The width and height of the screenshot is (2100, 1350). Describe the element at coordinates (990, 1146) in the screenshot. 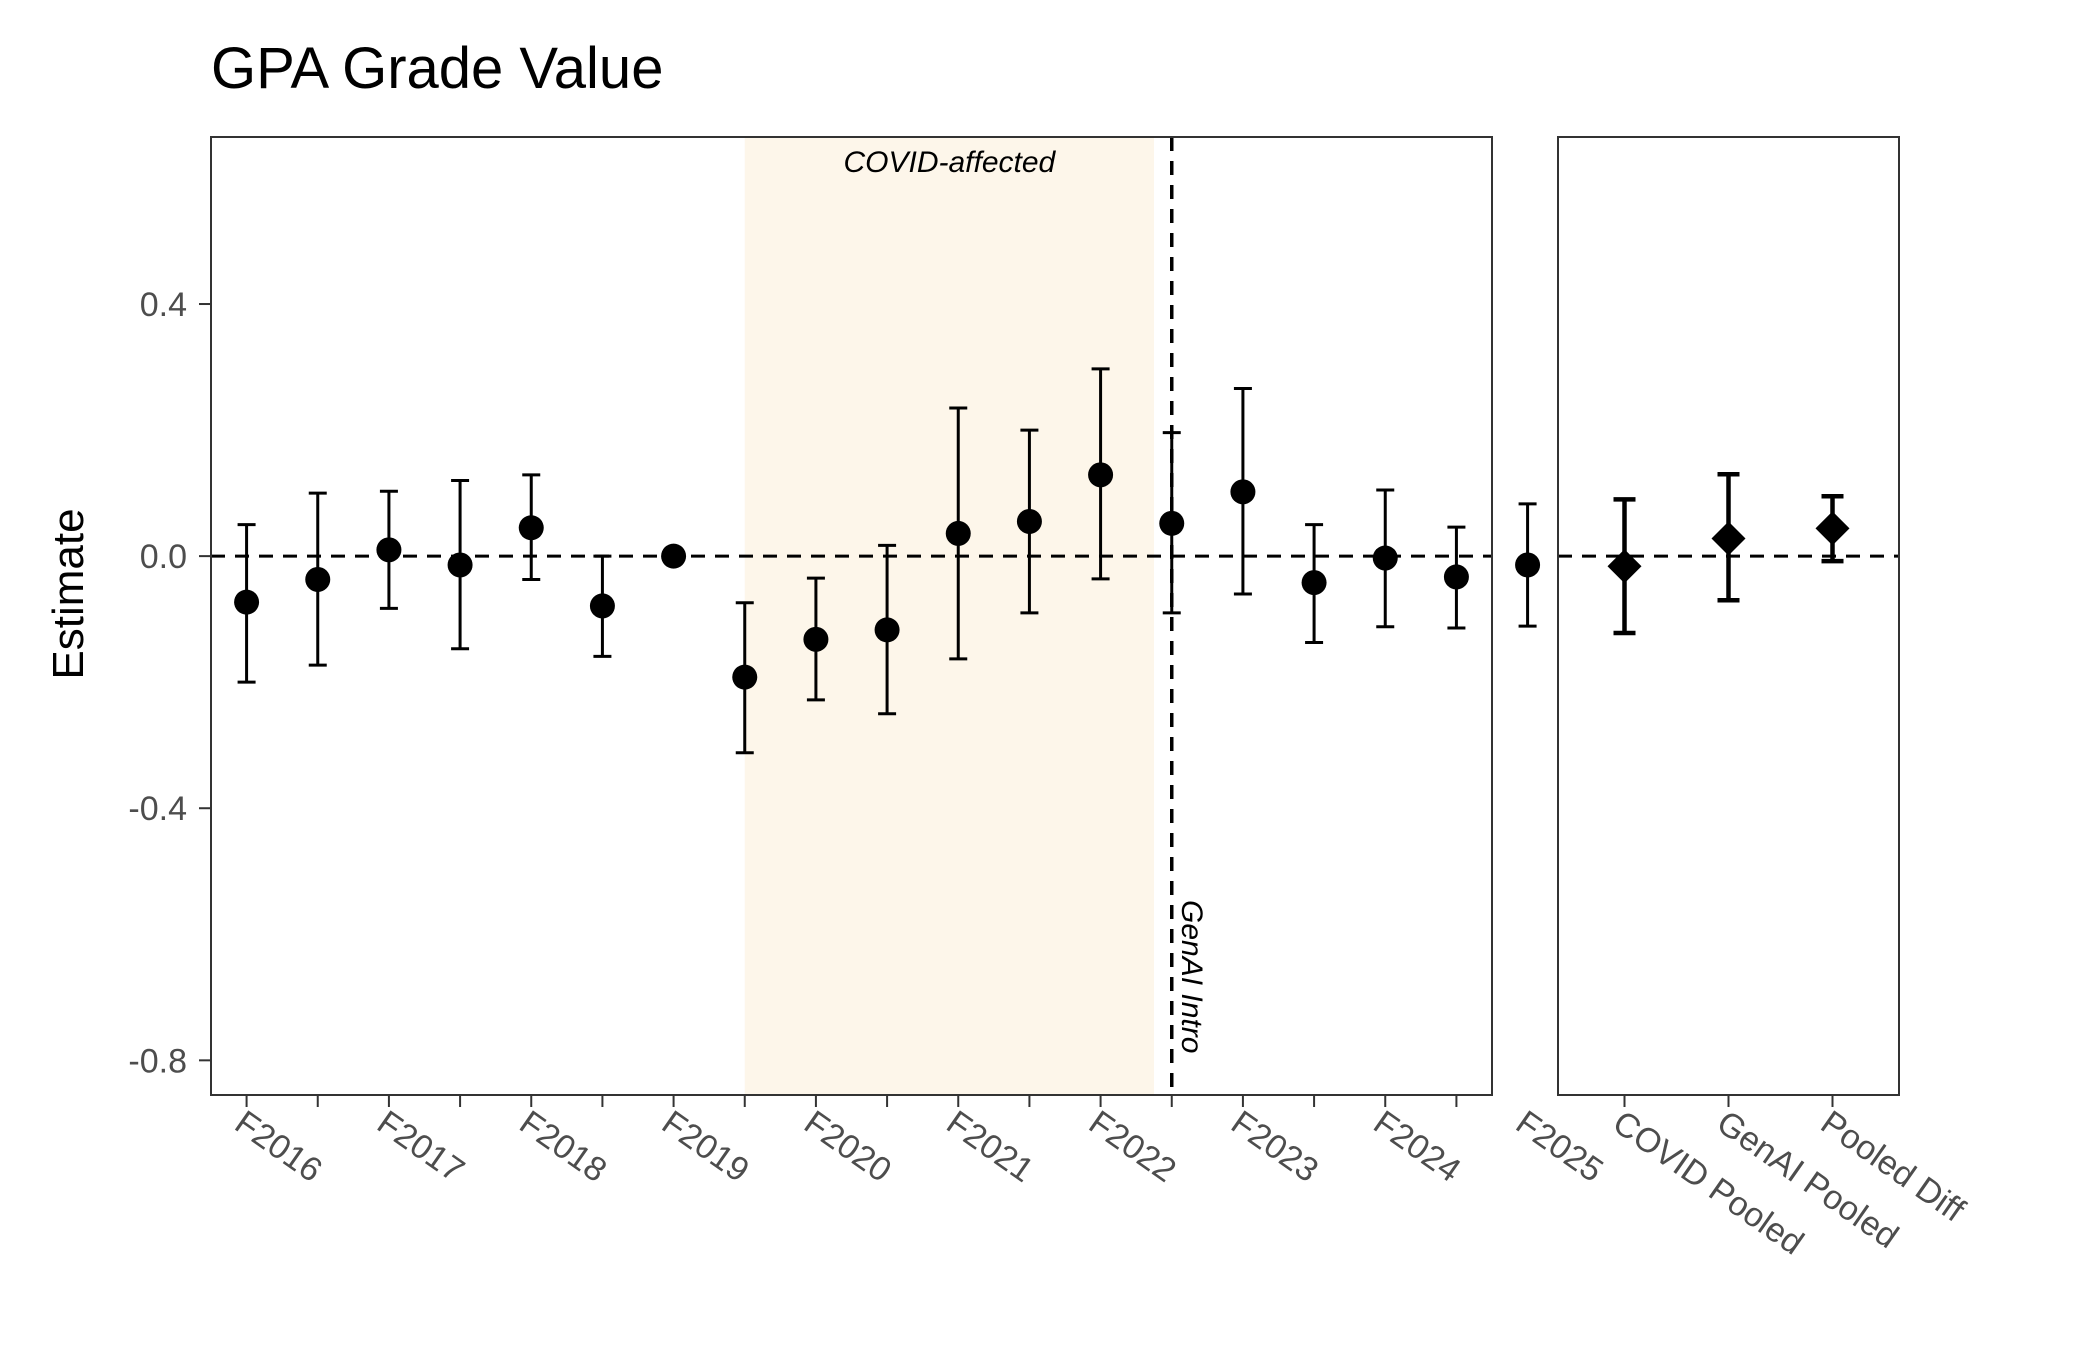

I see `x-tick-label: F2021` at that location.